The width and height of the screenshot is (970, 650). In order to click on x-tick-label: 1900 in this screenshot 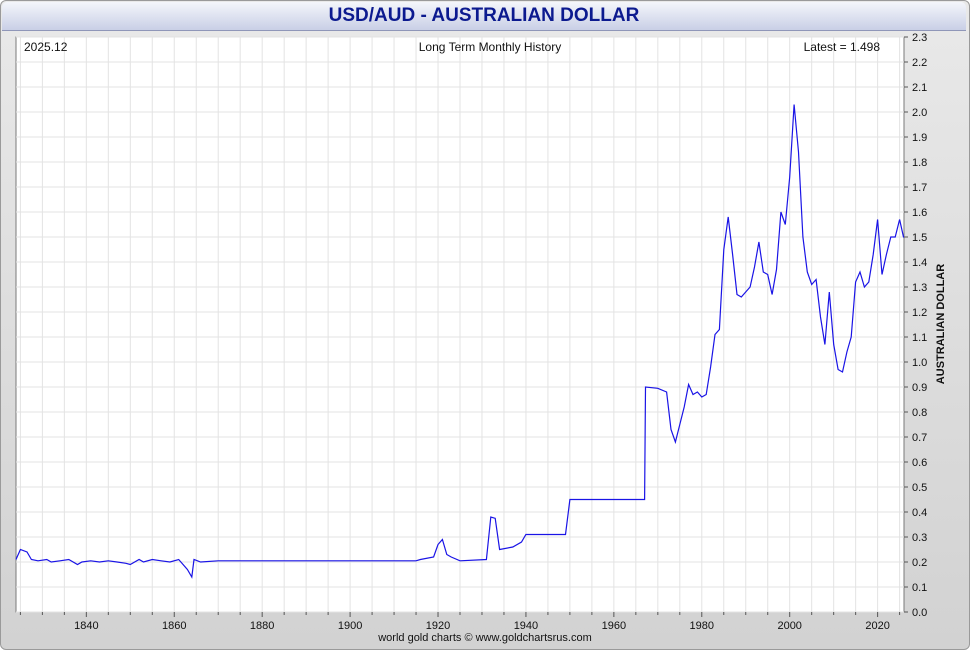, I will do `click(350, 626)`.